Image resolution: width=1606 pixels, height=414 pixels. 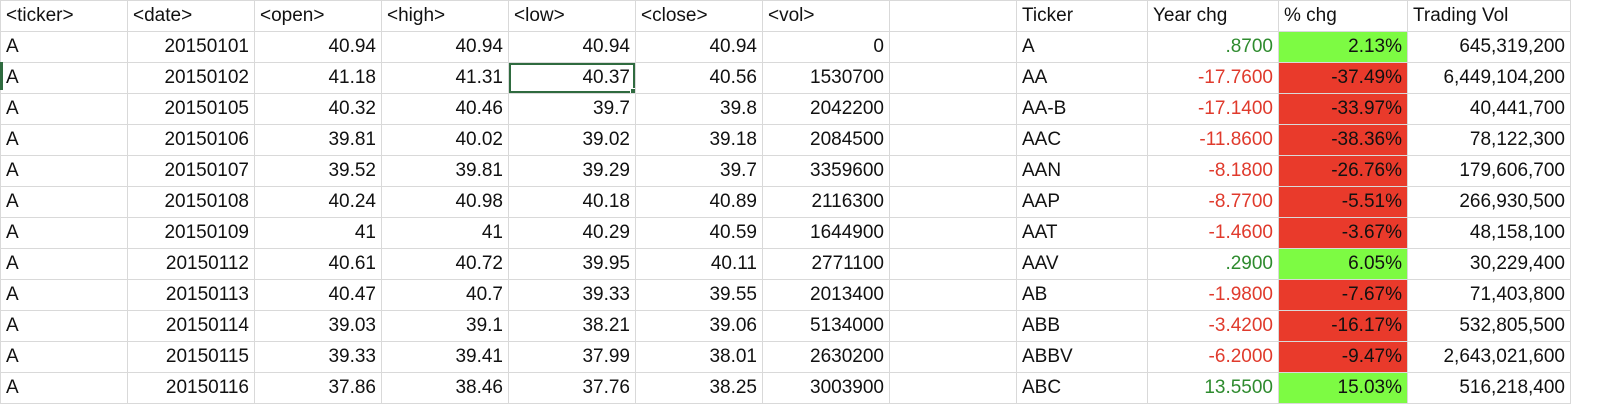 I want to click on cell-percent-change: -16.17%, so click(x=1343, y=326).